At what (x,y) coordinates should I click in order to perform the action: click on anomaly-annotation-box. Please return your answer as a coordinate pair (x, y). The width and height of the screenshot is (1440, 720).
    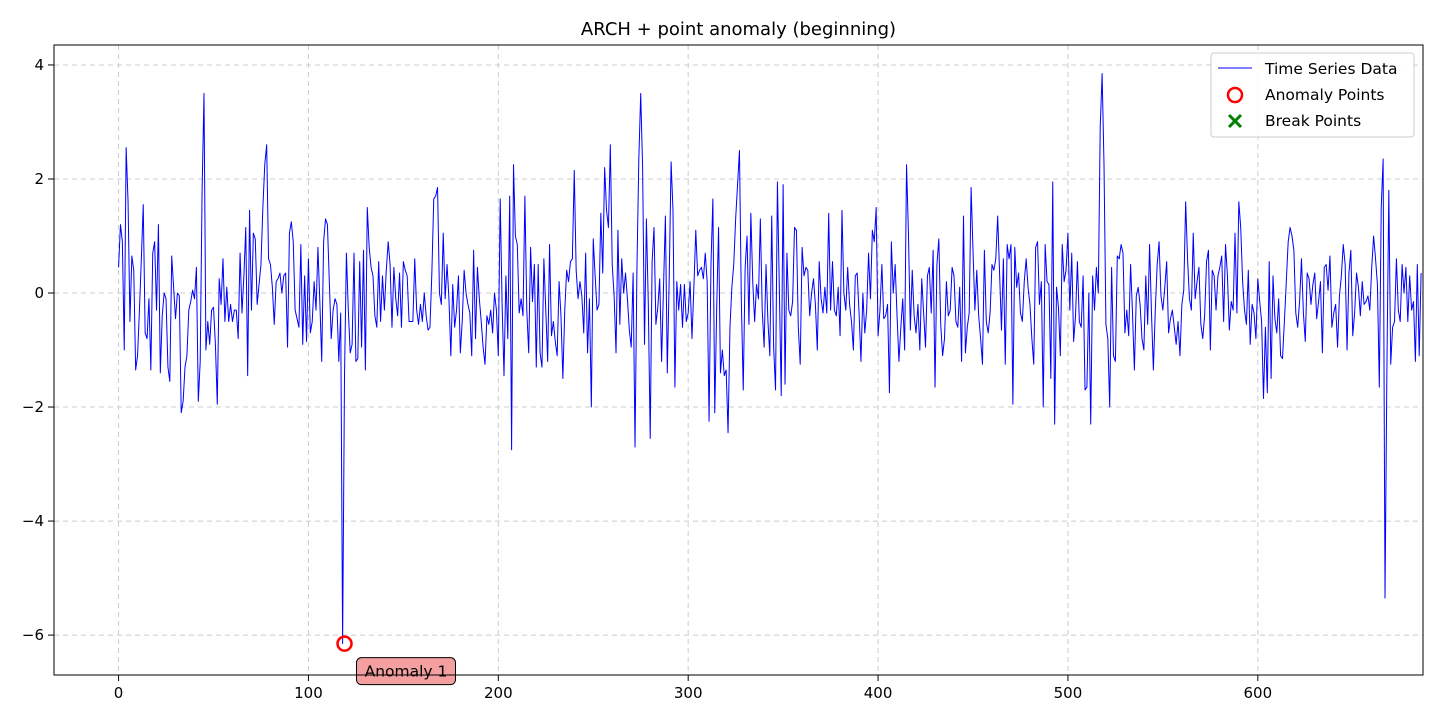
    Looking at the image, I should click on (406, 671).